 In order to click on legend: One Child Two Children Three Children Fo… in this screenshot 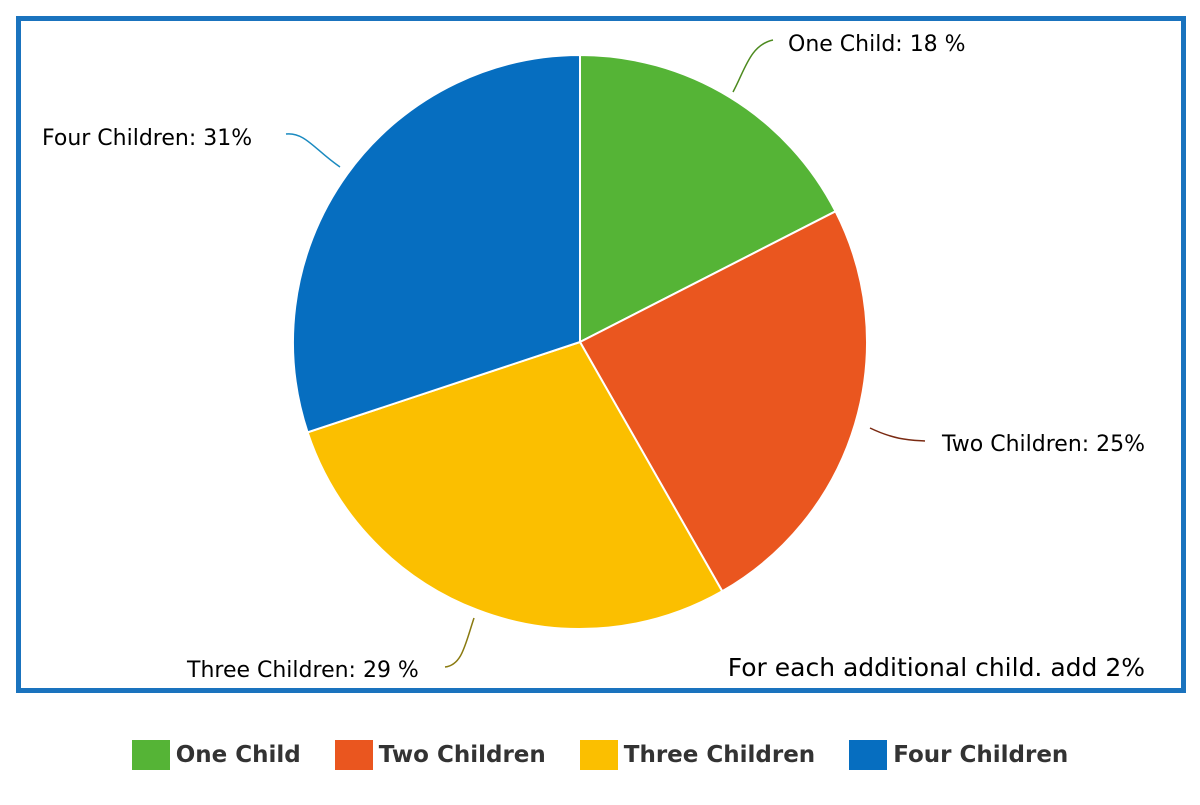, I will do `click(600, 755)`.